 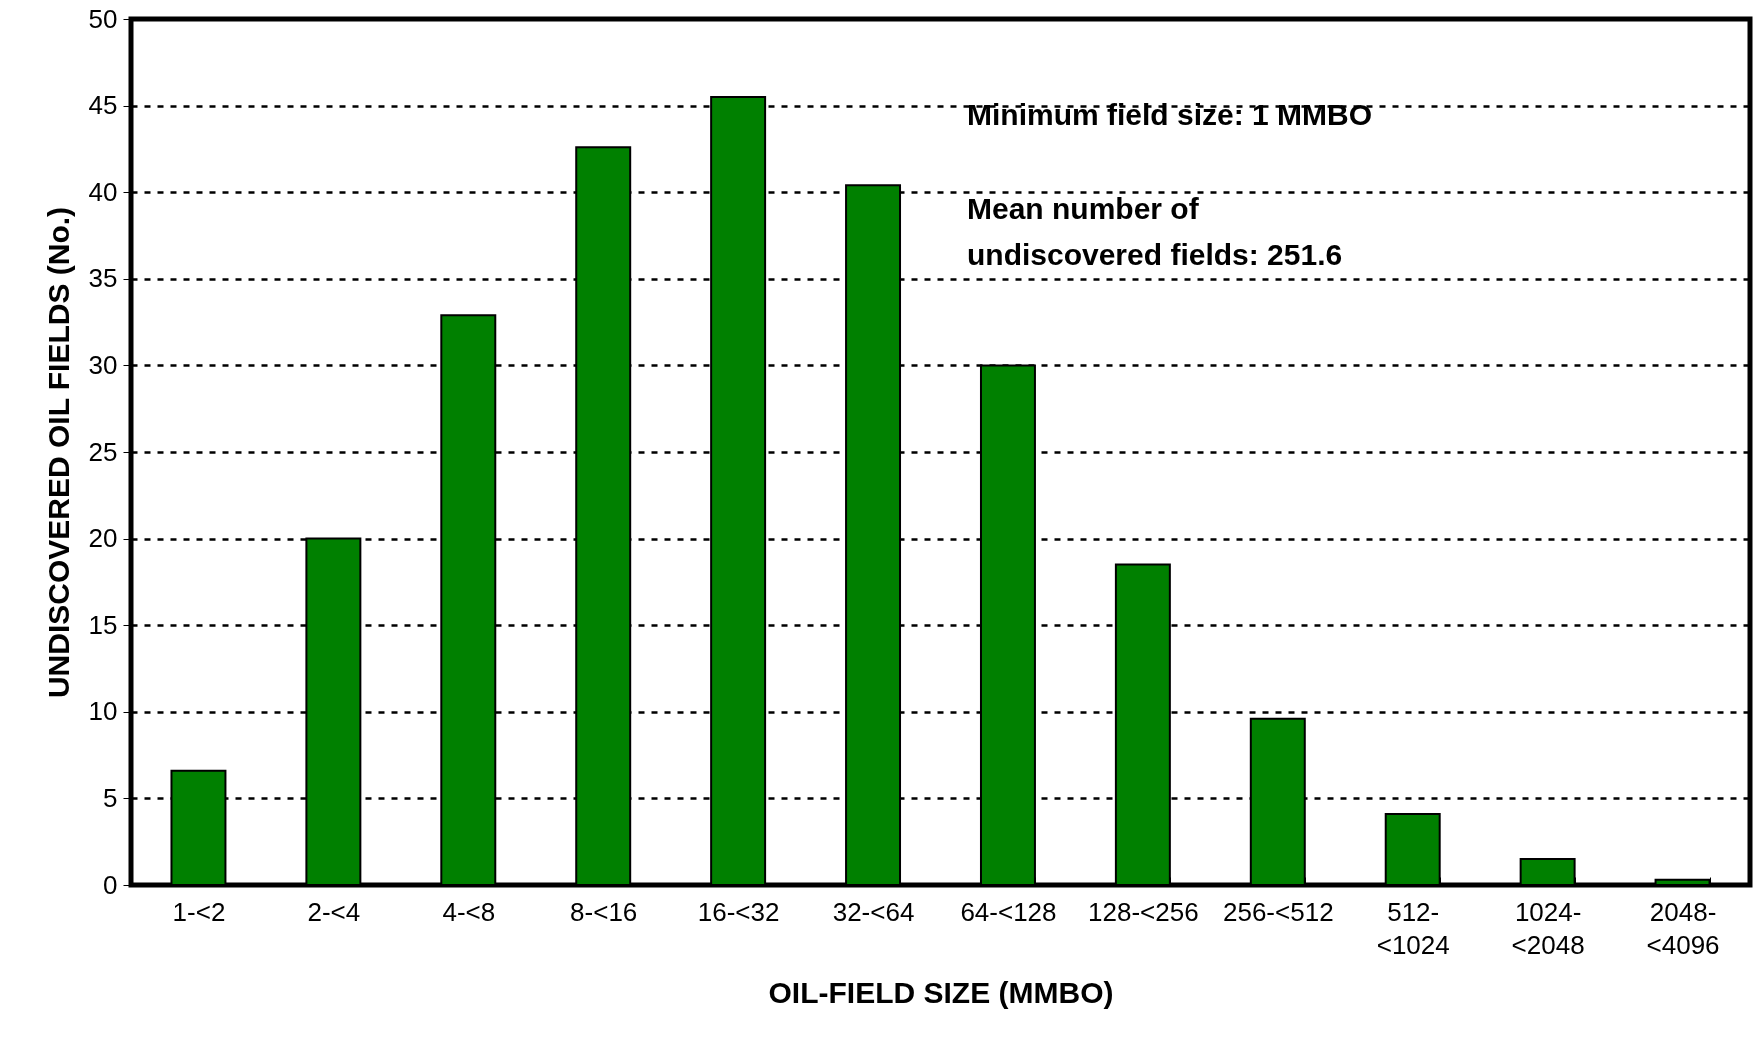 I want to click on x-tick-label: 1024-<2048, so click(x=1548, y=928).